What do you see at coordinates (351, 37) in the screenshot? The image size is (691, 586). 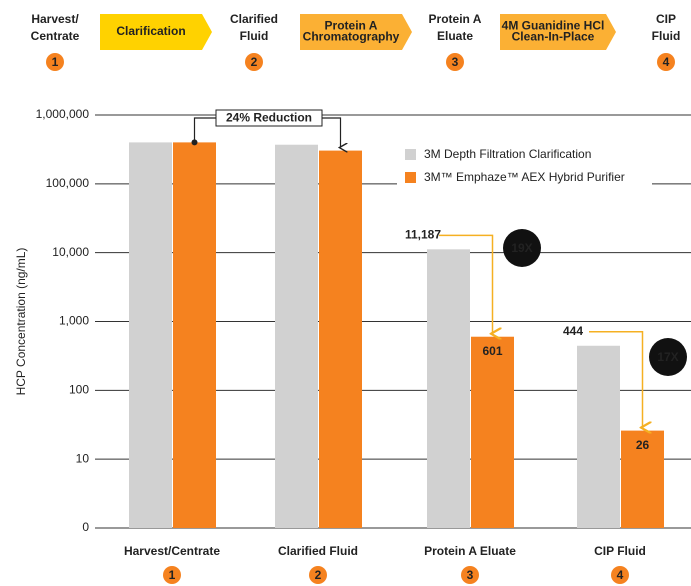 I see `process-arrow-label: Chromatography` at bounding box center [351, 37].